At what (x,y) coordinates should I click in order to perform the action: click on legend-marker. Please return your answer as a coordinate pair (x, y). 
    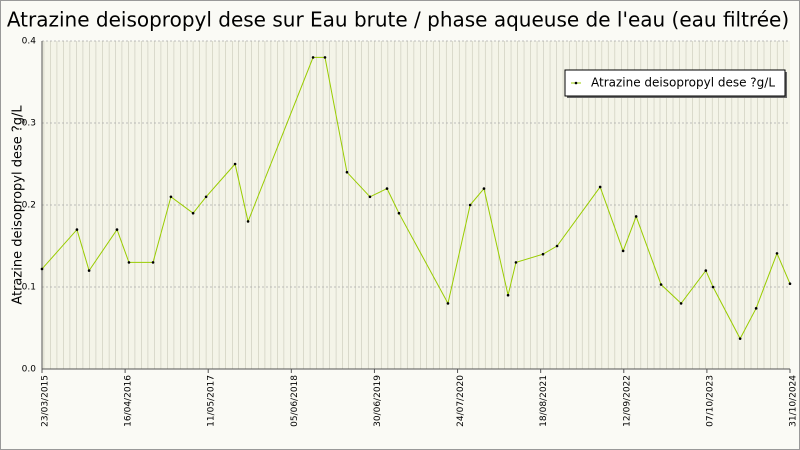
    Looking at the image, I should click on (576, 83).